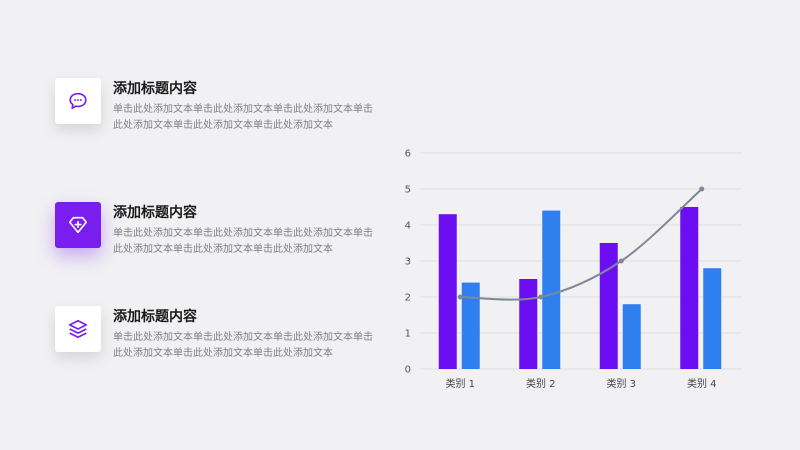 This screenshot has width=800, height=450. I want to click on x-tick-label: 类别 2, so click(541, 383).